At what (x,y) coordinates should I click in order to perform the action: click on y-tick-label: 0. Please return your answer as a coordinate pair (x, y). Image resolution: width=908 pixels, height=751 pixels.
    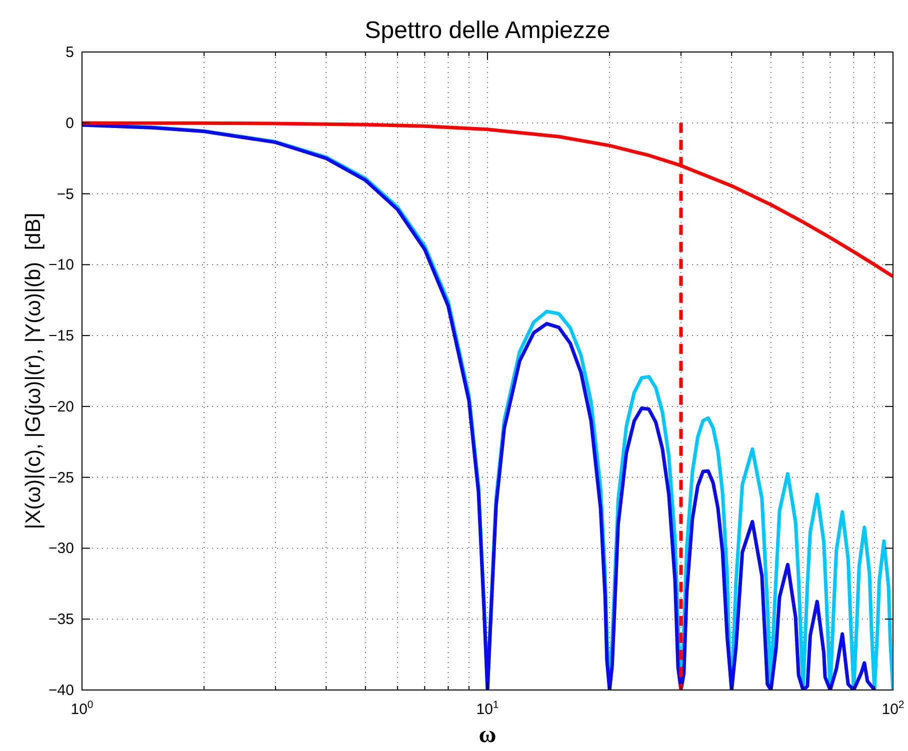
    Looking at the image, I should click on (70, 123).